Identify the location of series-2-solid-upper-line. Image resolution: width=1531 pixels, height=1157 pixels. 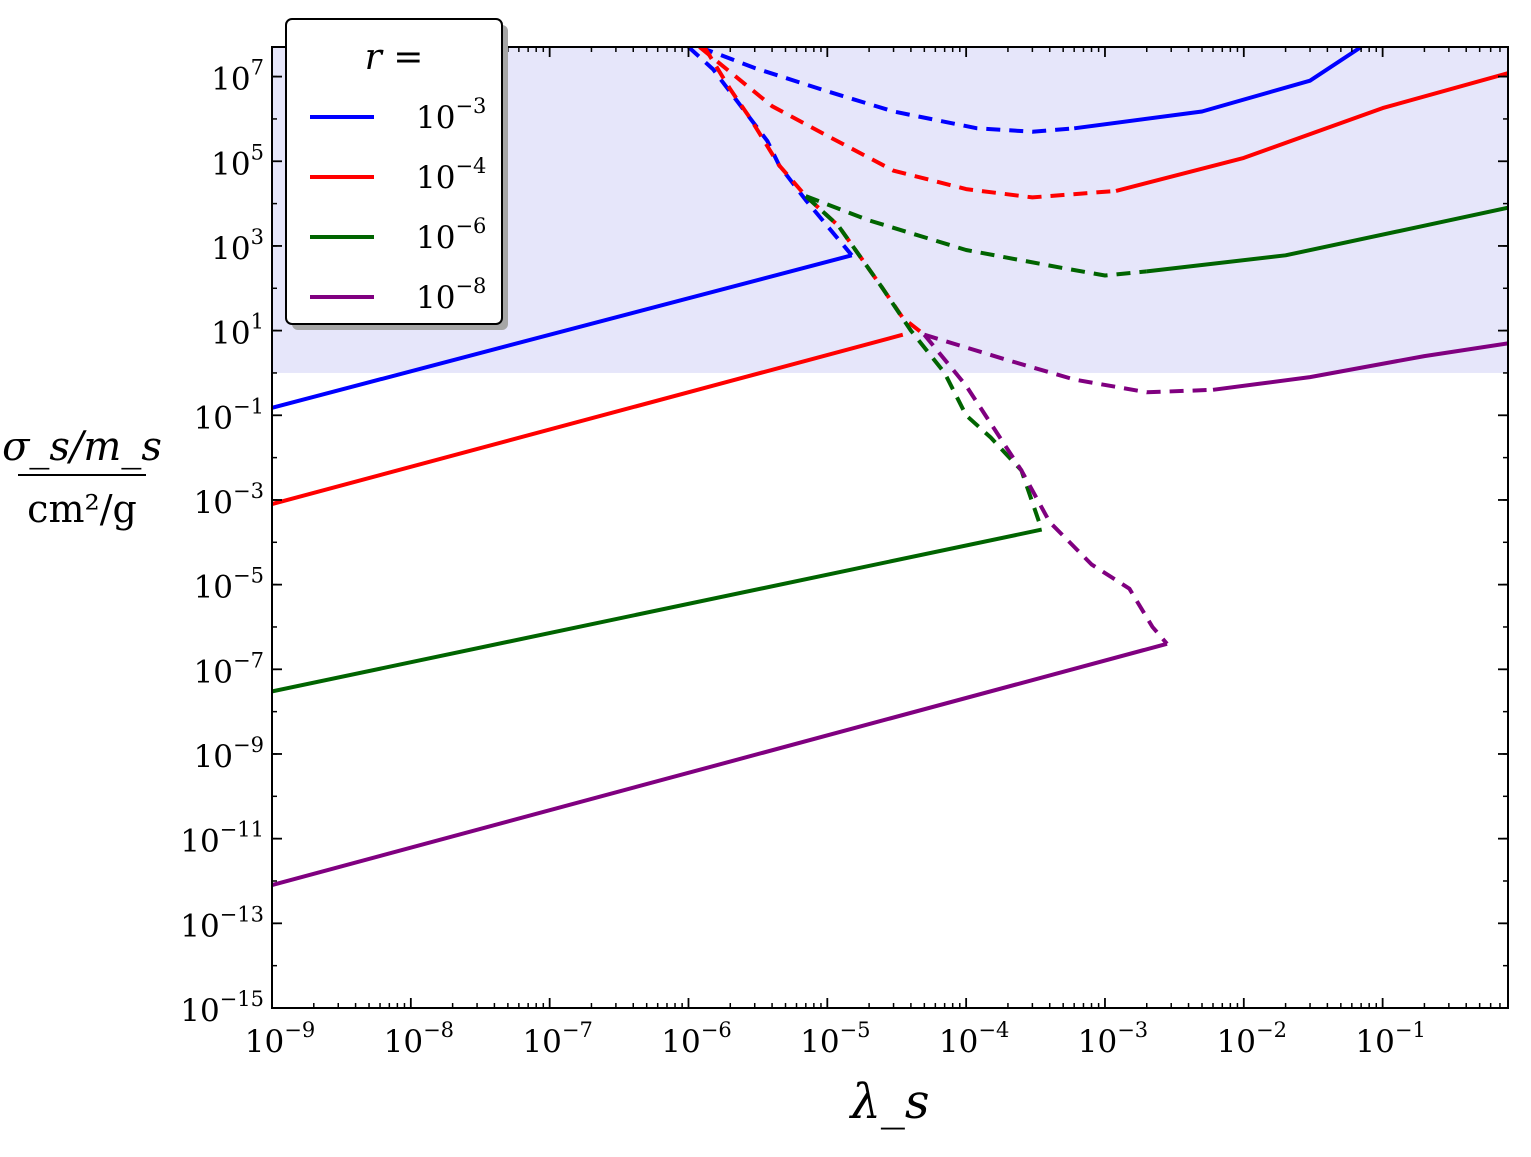
(1327, 239).